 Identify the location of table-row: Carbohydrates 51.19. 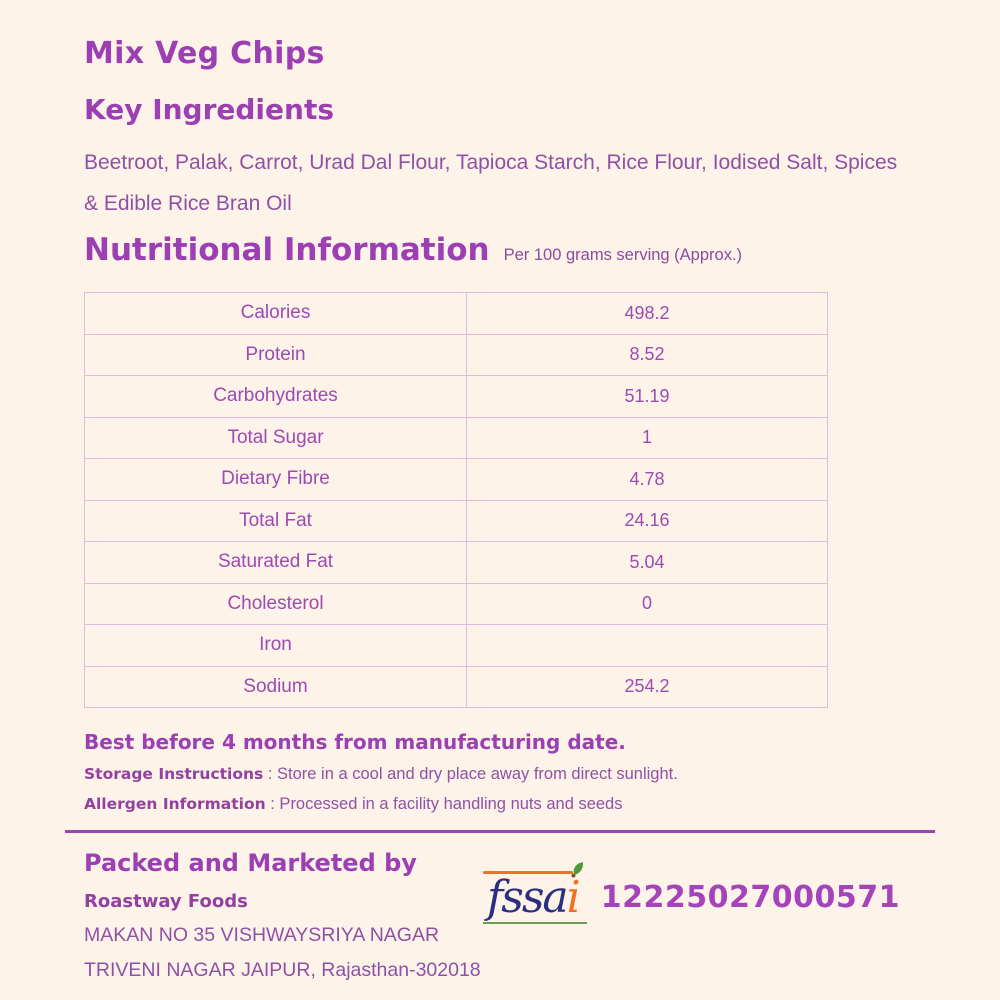
(456, 396).